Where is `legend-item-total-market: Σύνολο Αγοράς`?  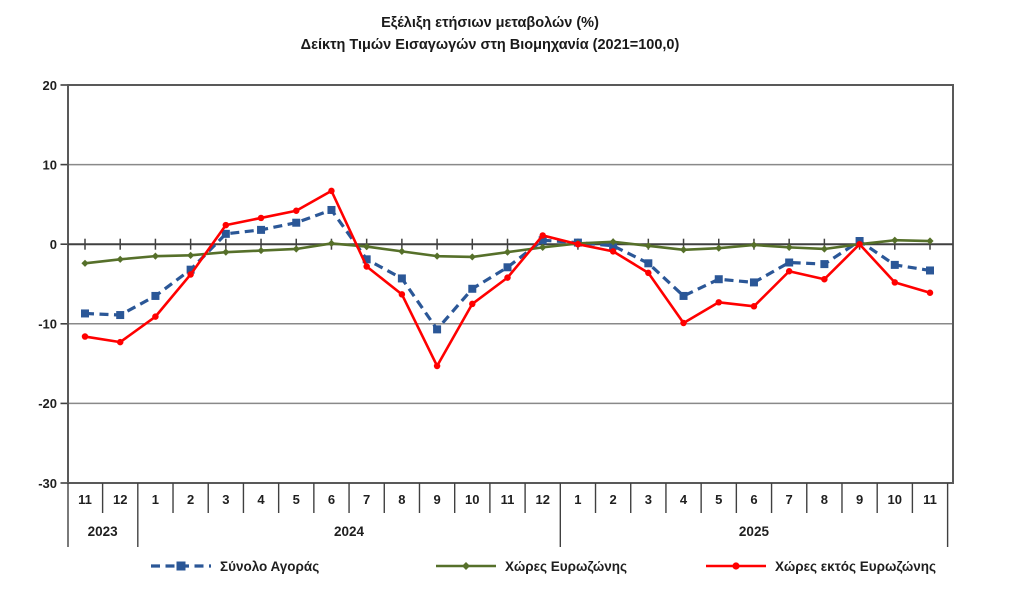
legend-item-total-market: Σύνολο Αγοράς is located at coordinates (234, 566).